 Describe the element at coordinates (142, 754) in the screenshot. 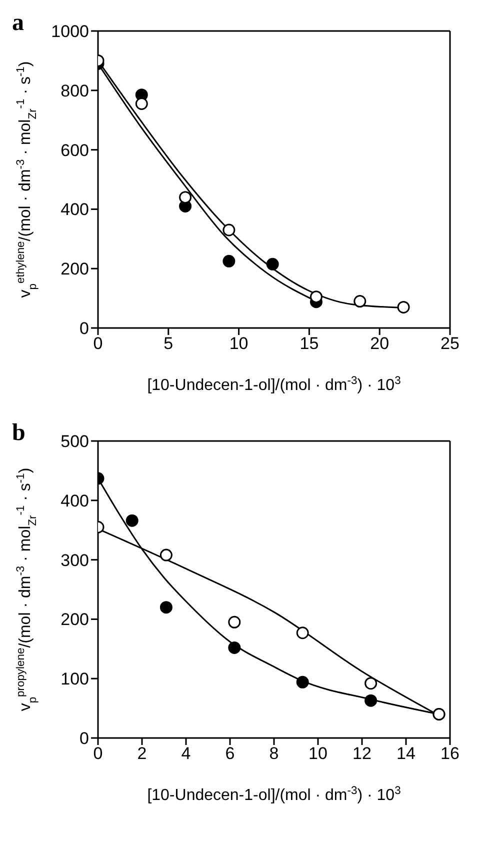

I see `x-tick-label: 2` at that location.